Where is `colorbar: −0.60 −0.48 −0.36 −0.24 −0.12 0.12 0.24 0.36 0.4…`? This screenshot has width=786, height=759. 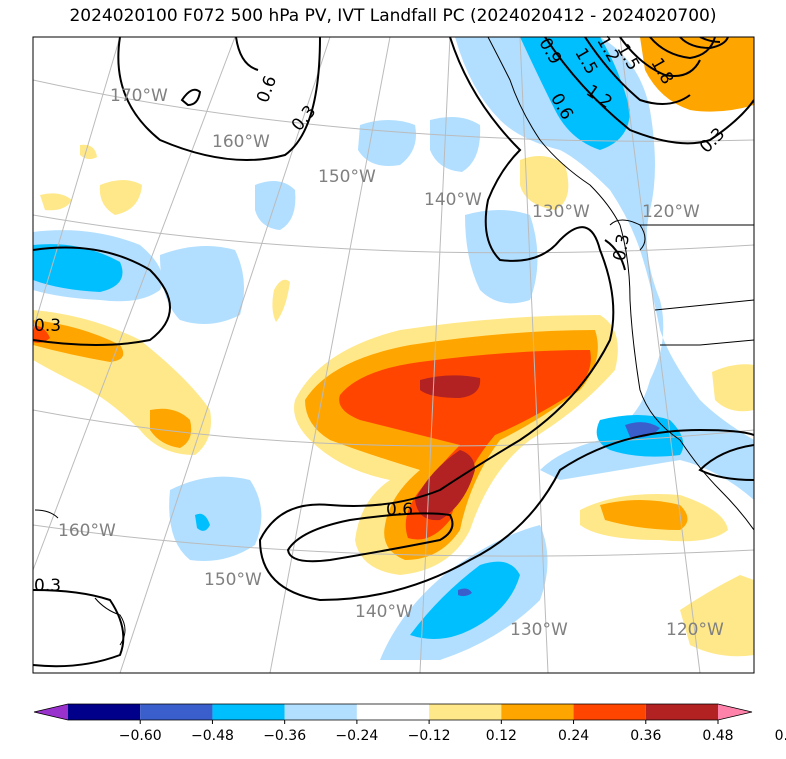 colorbar: −0.60 −0.48 −0.36 −0.24 −0.12 0.12 0.24 0.36 0.4… is located at coordinates (409, 723).